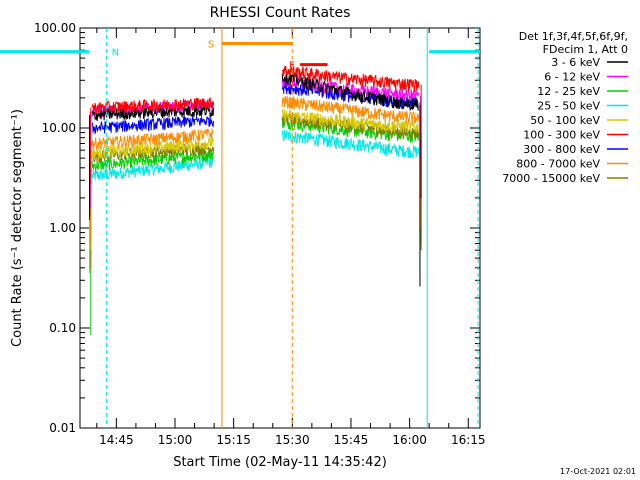  I want to click on x-tick-label: 15:00, so click(175, 440).